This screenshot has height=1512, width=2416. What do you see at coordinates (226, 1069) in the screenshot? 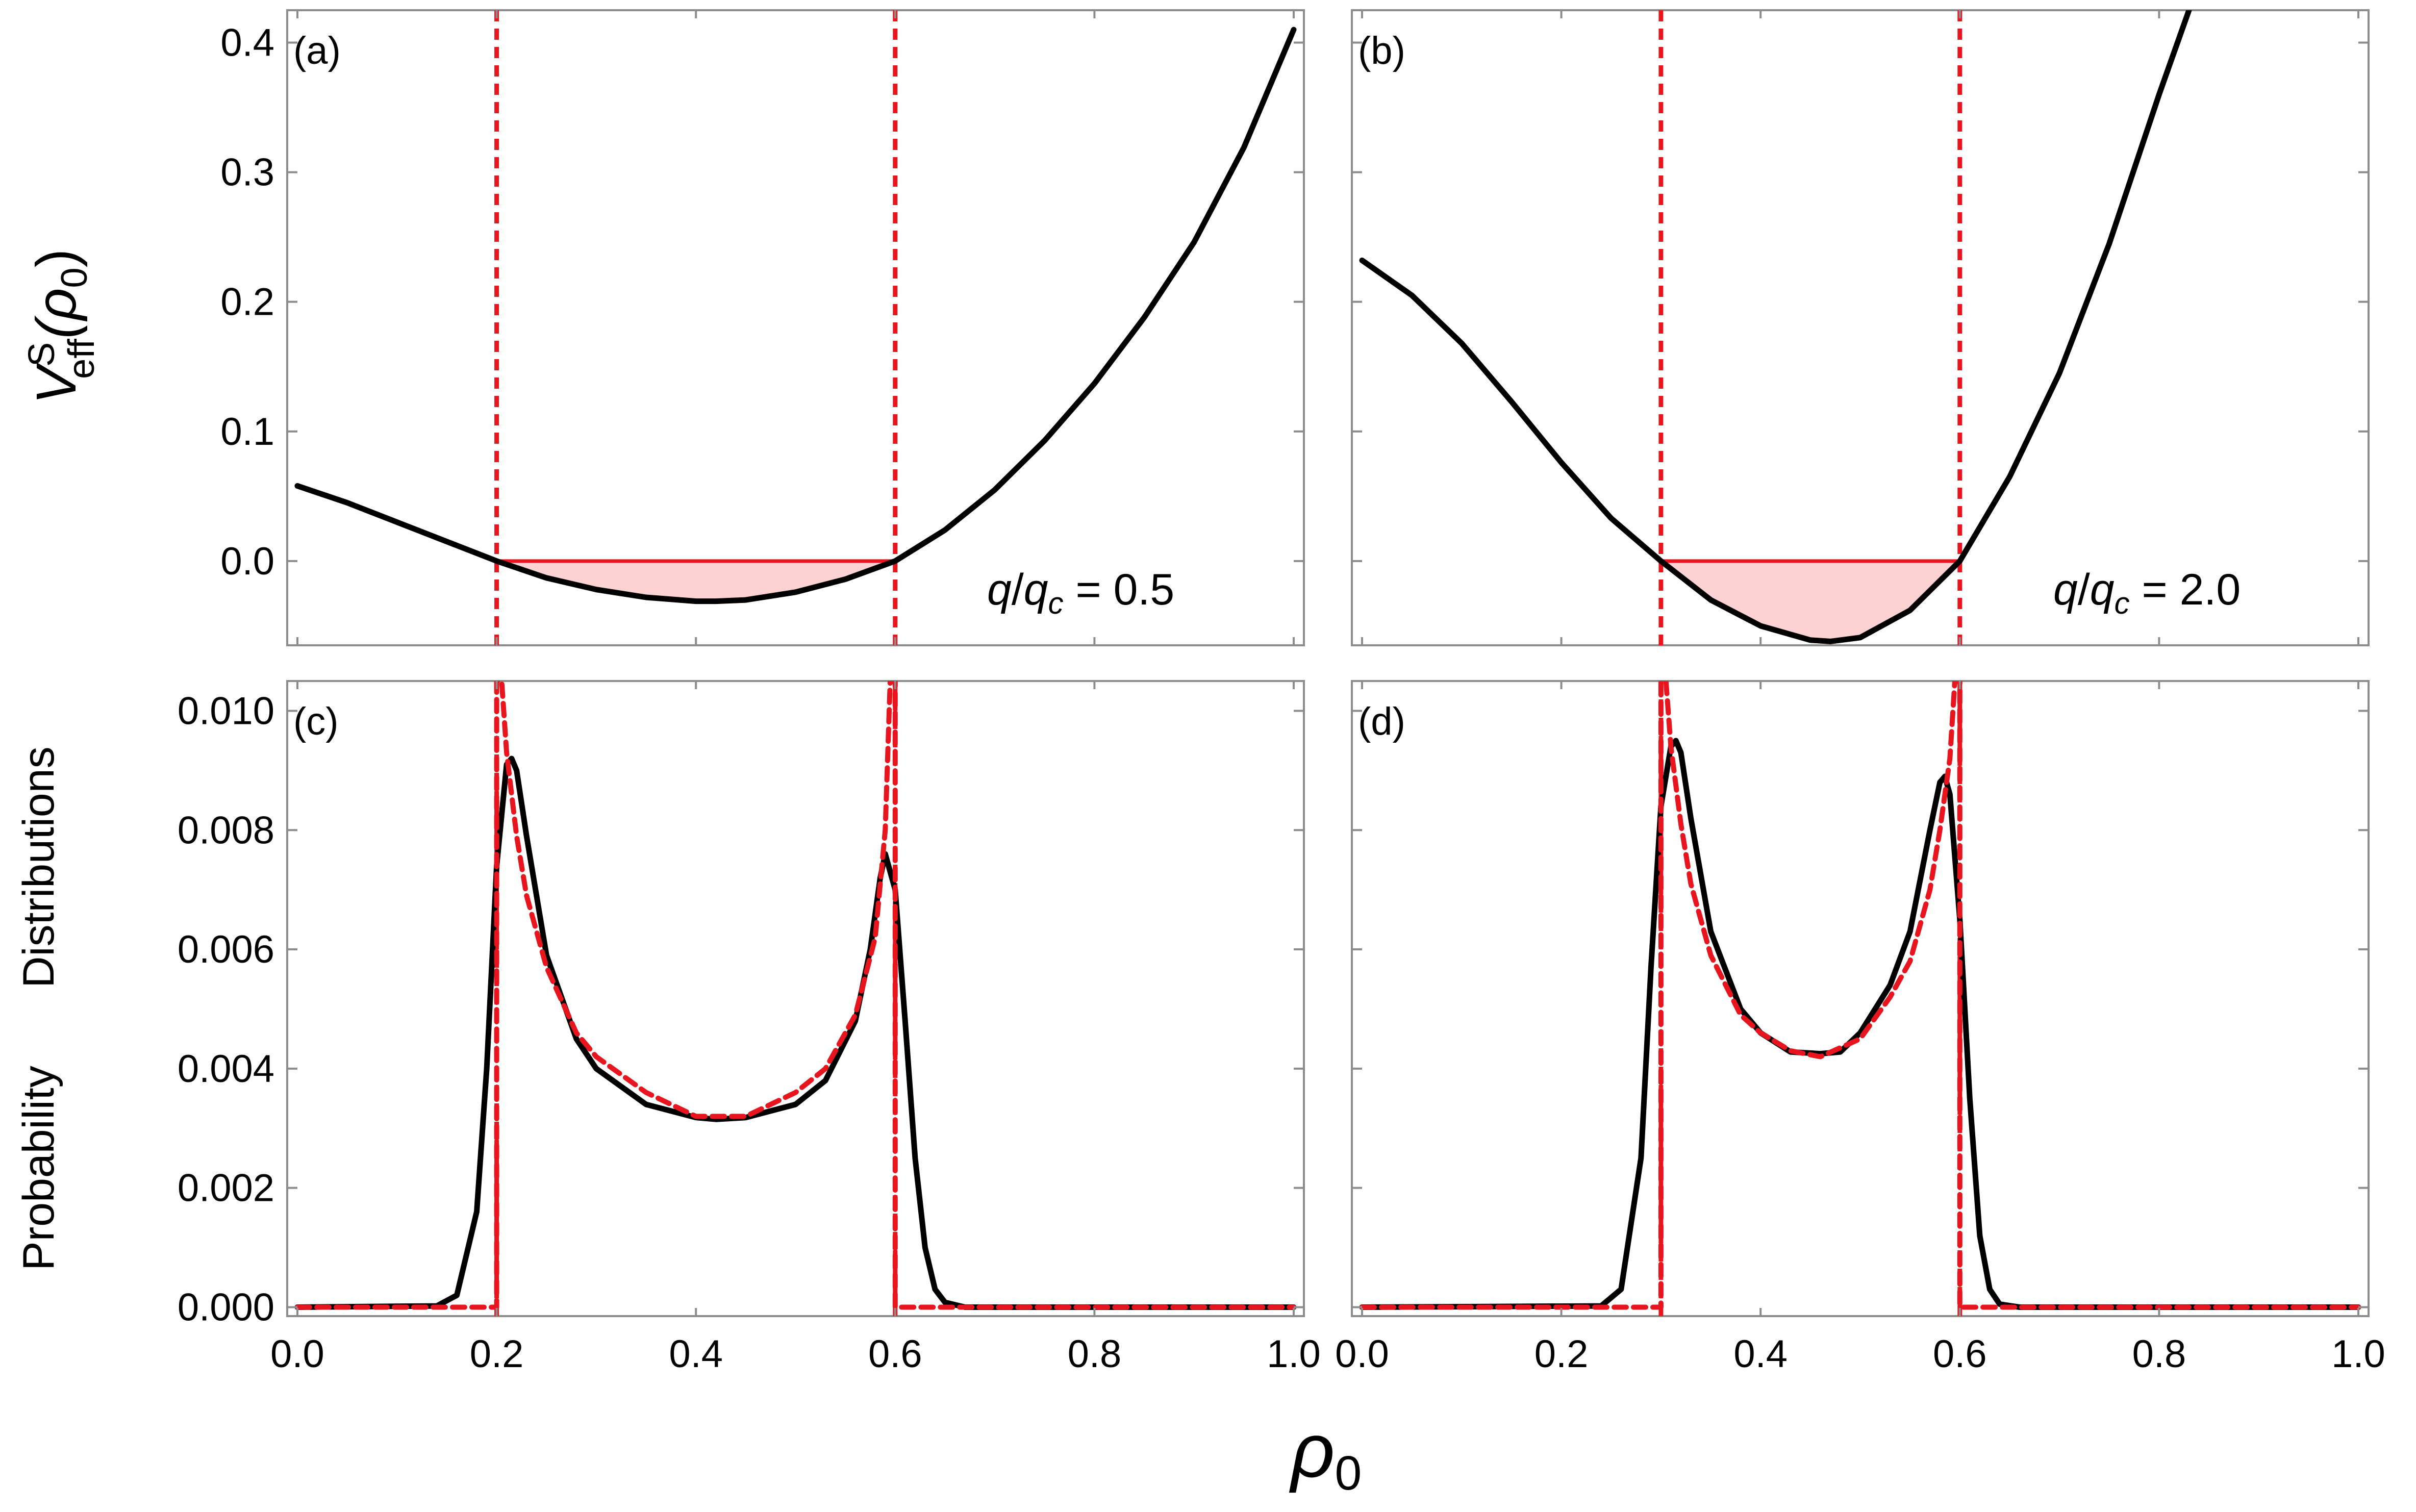
I see `y-tick-label: 0.004` at bounding box center [226, 1069].